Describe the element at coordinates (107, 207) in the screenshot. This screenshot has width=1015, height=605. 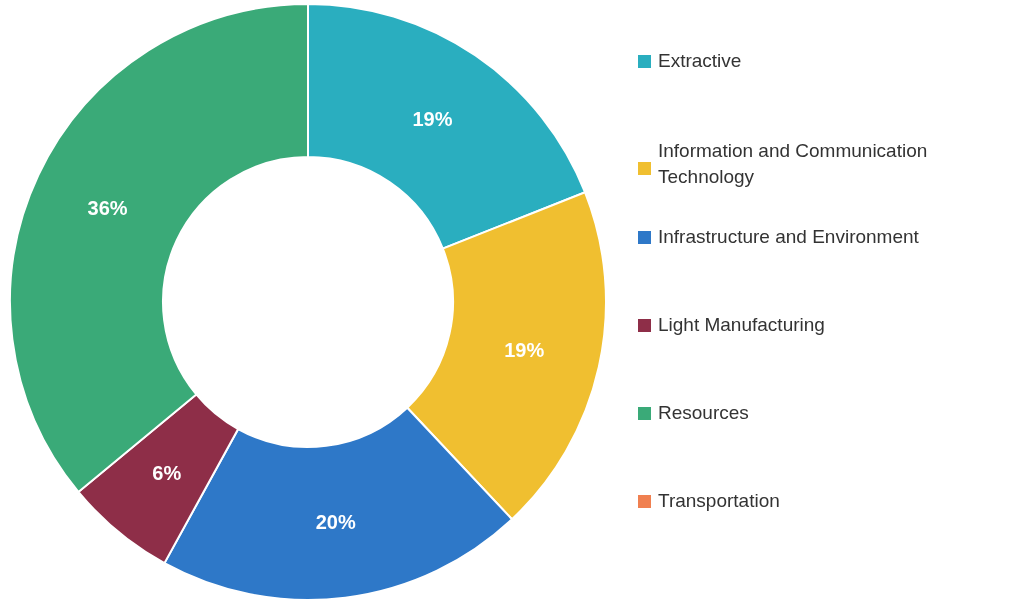
I see `data-label: 36%` at that location.